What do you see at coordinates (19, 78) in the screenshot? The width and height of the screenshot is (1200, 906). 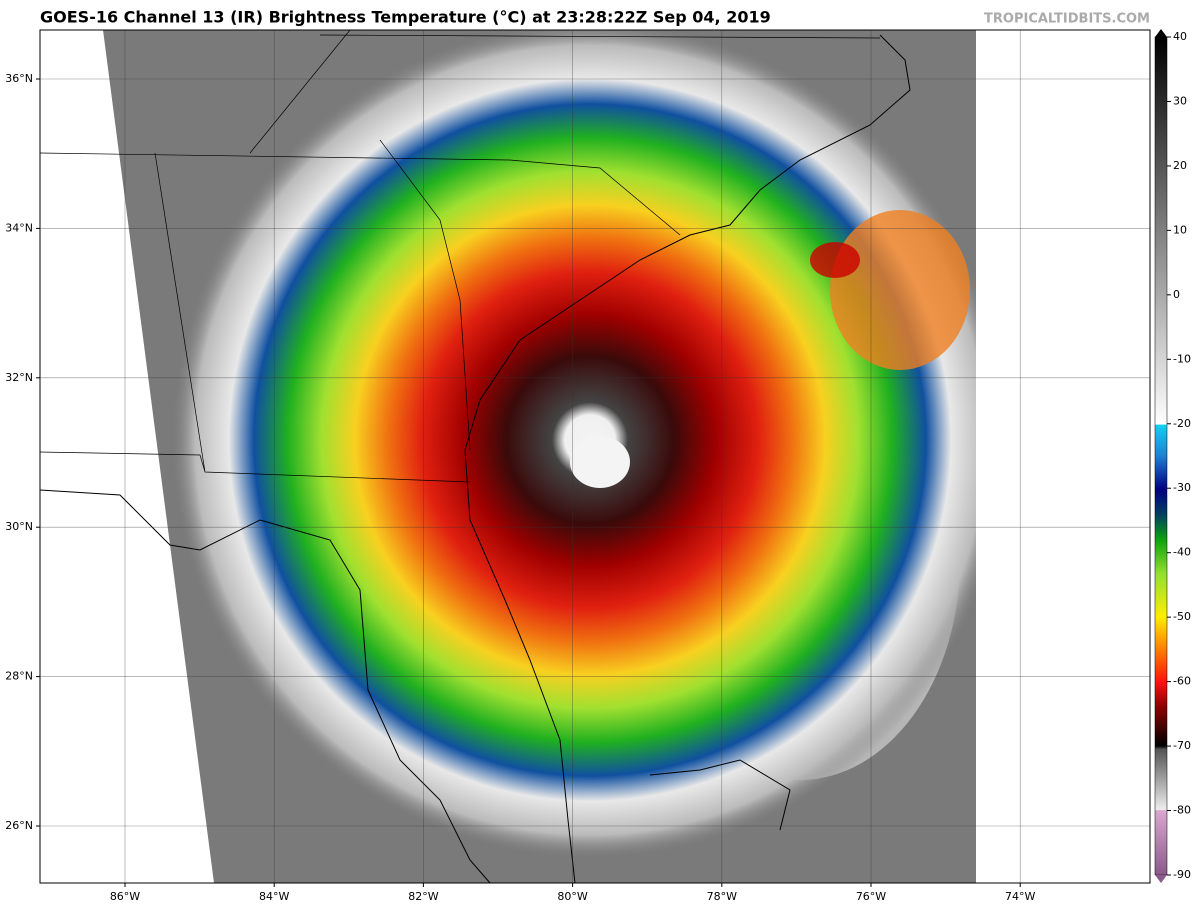 I see `lat-label: 36°N` at bounding box center [19, 78].